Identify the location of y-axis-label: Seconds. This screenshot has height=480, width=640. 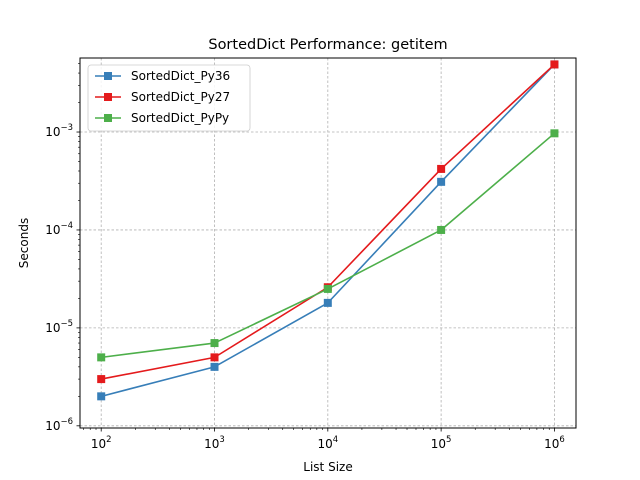
(24, 243).